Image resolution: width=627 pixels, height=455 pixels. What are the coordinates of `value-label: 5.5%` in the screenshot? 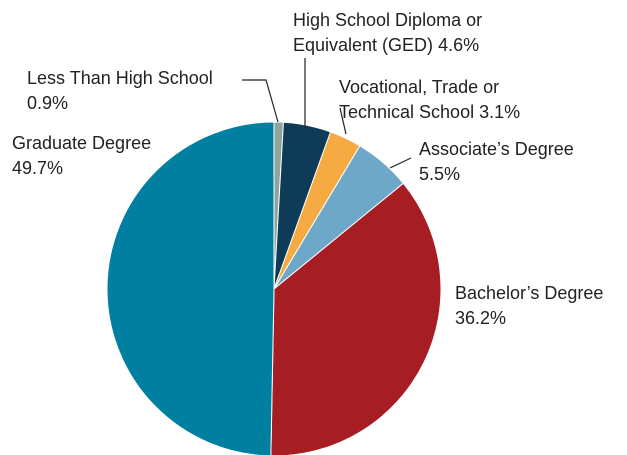 It's located at (440, 174).